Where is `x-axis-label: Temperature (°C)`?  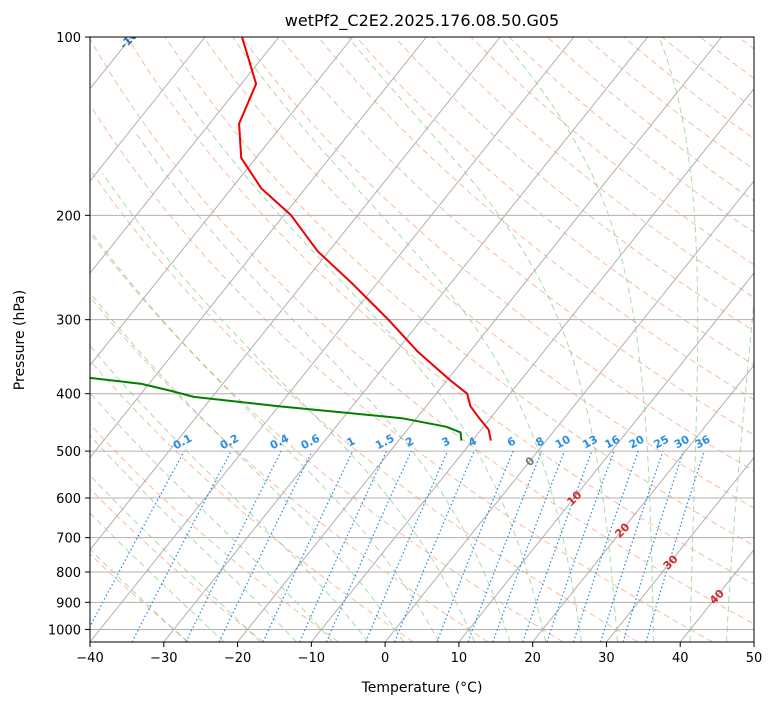
x-axis-label: Temperature (°C) is located at coordinates (422, 688).